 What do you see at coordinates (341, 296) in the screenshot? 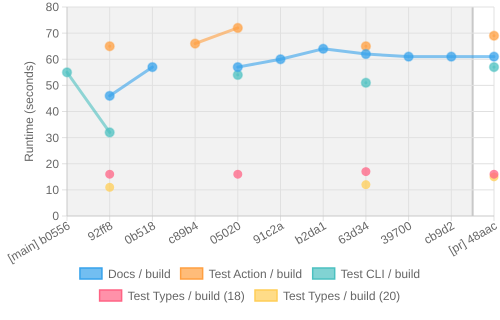
I see `legend-label: Test Types / build (20)` at bounding box center [341, 296].